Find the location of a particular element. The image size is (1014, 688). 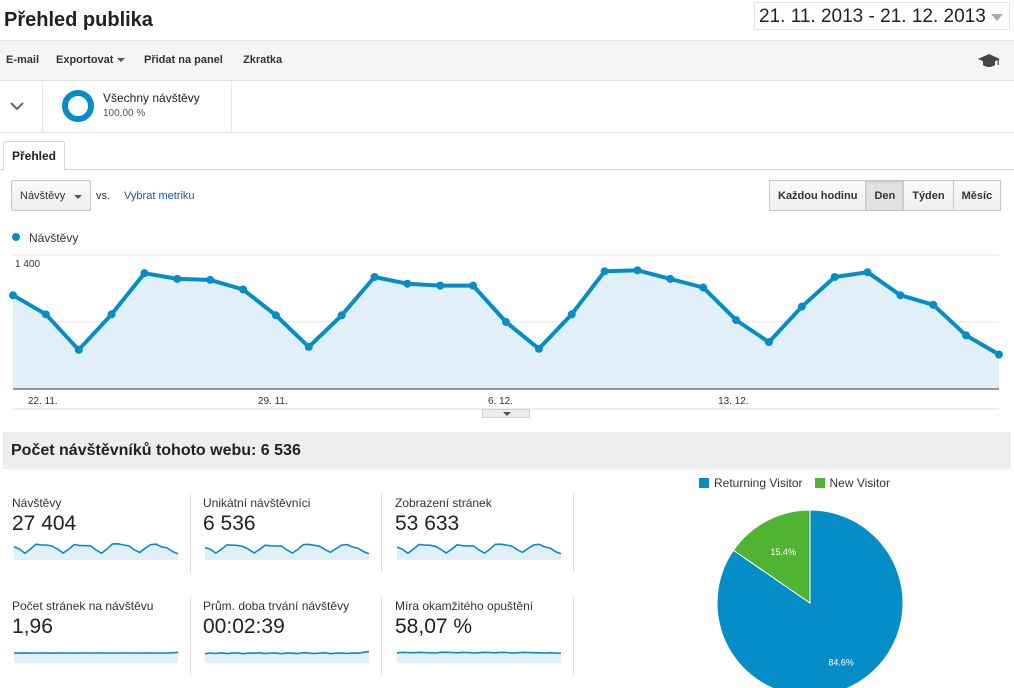

granularity-hourly-button: Každou hodinu is located at coordinates (818, 195).